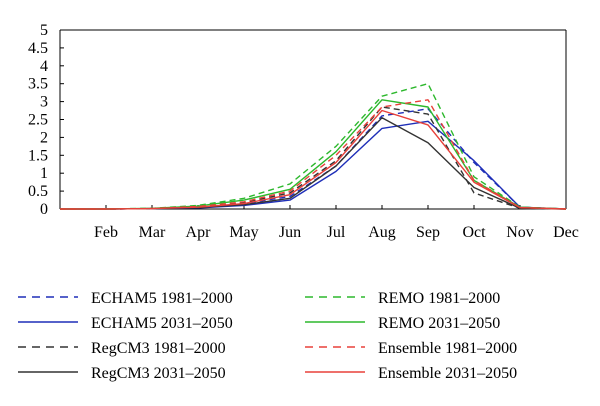 This screenshot has width=600, height=406. I want to click on x-tick-label: Apr, so click(199, 232).